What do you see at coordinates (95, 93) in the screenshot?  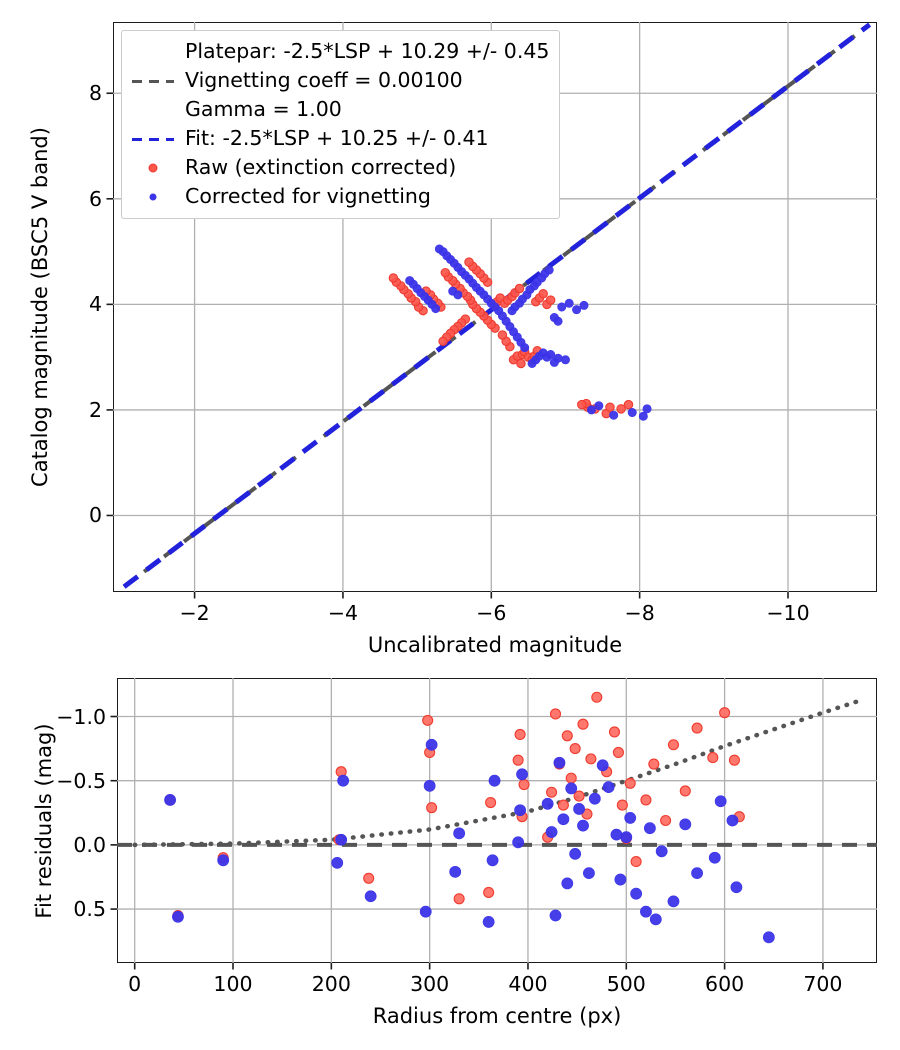 I see `y-tick-label: 8` at bounding box center [95, 93].